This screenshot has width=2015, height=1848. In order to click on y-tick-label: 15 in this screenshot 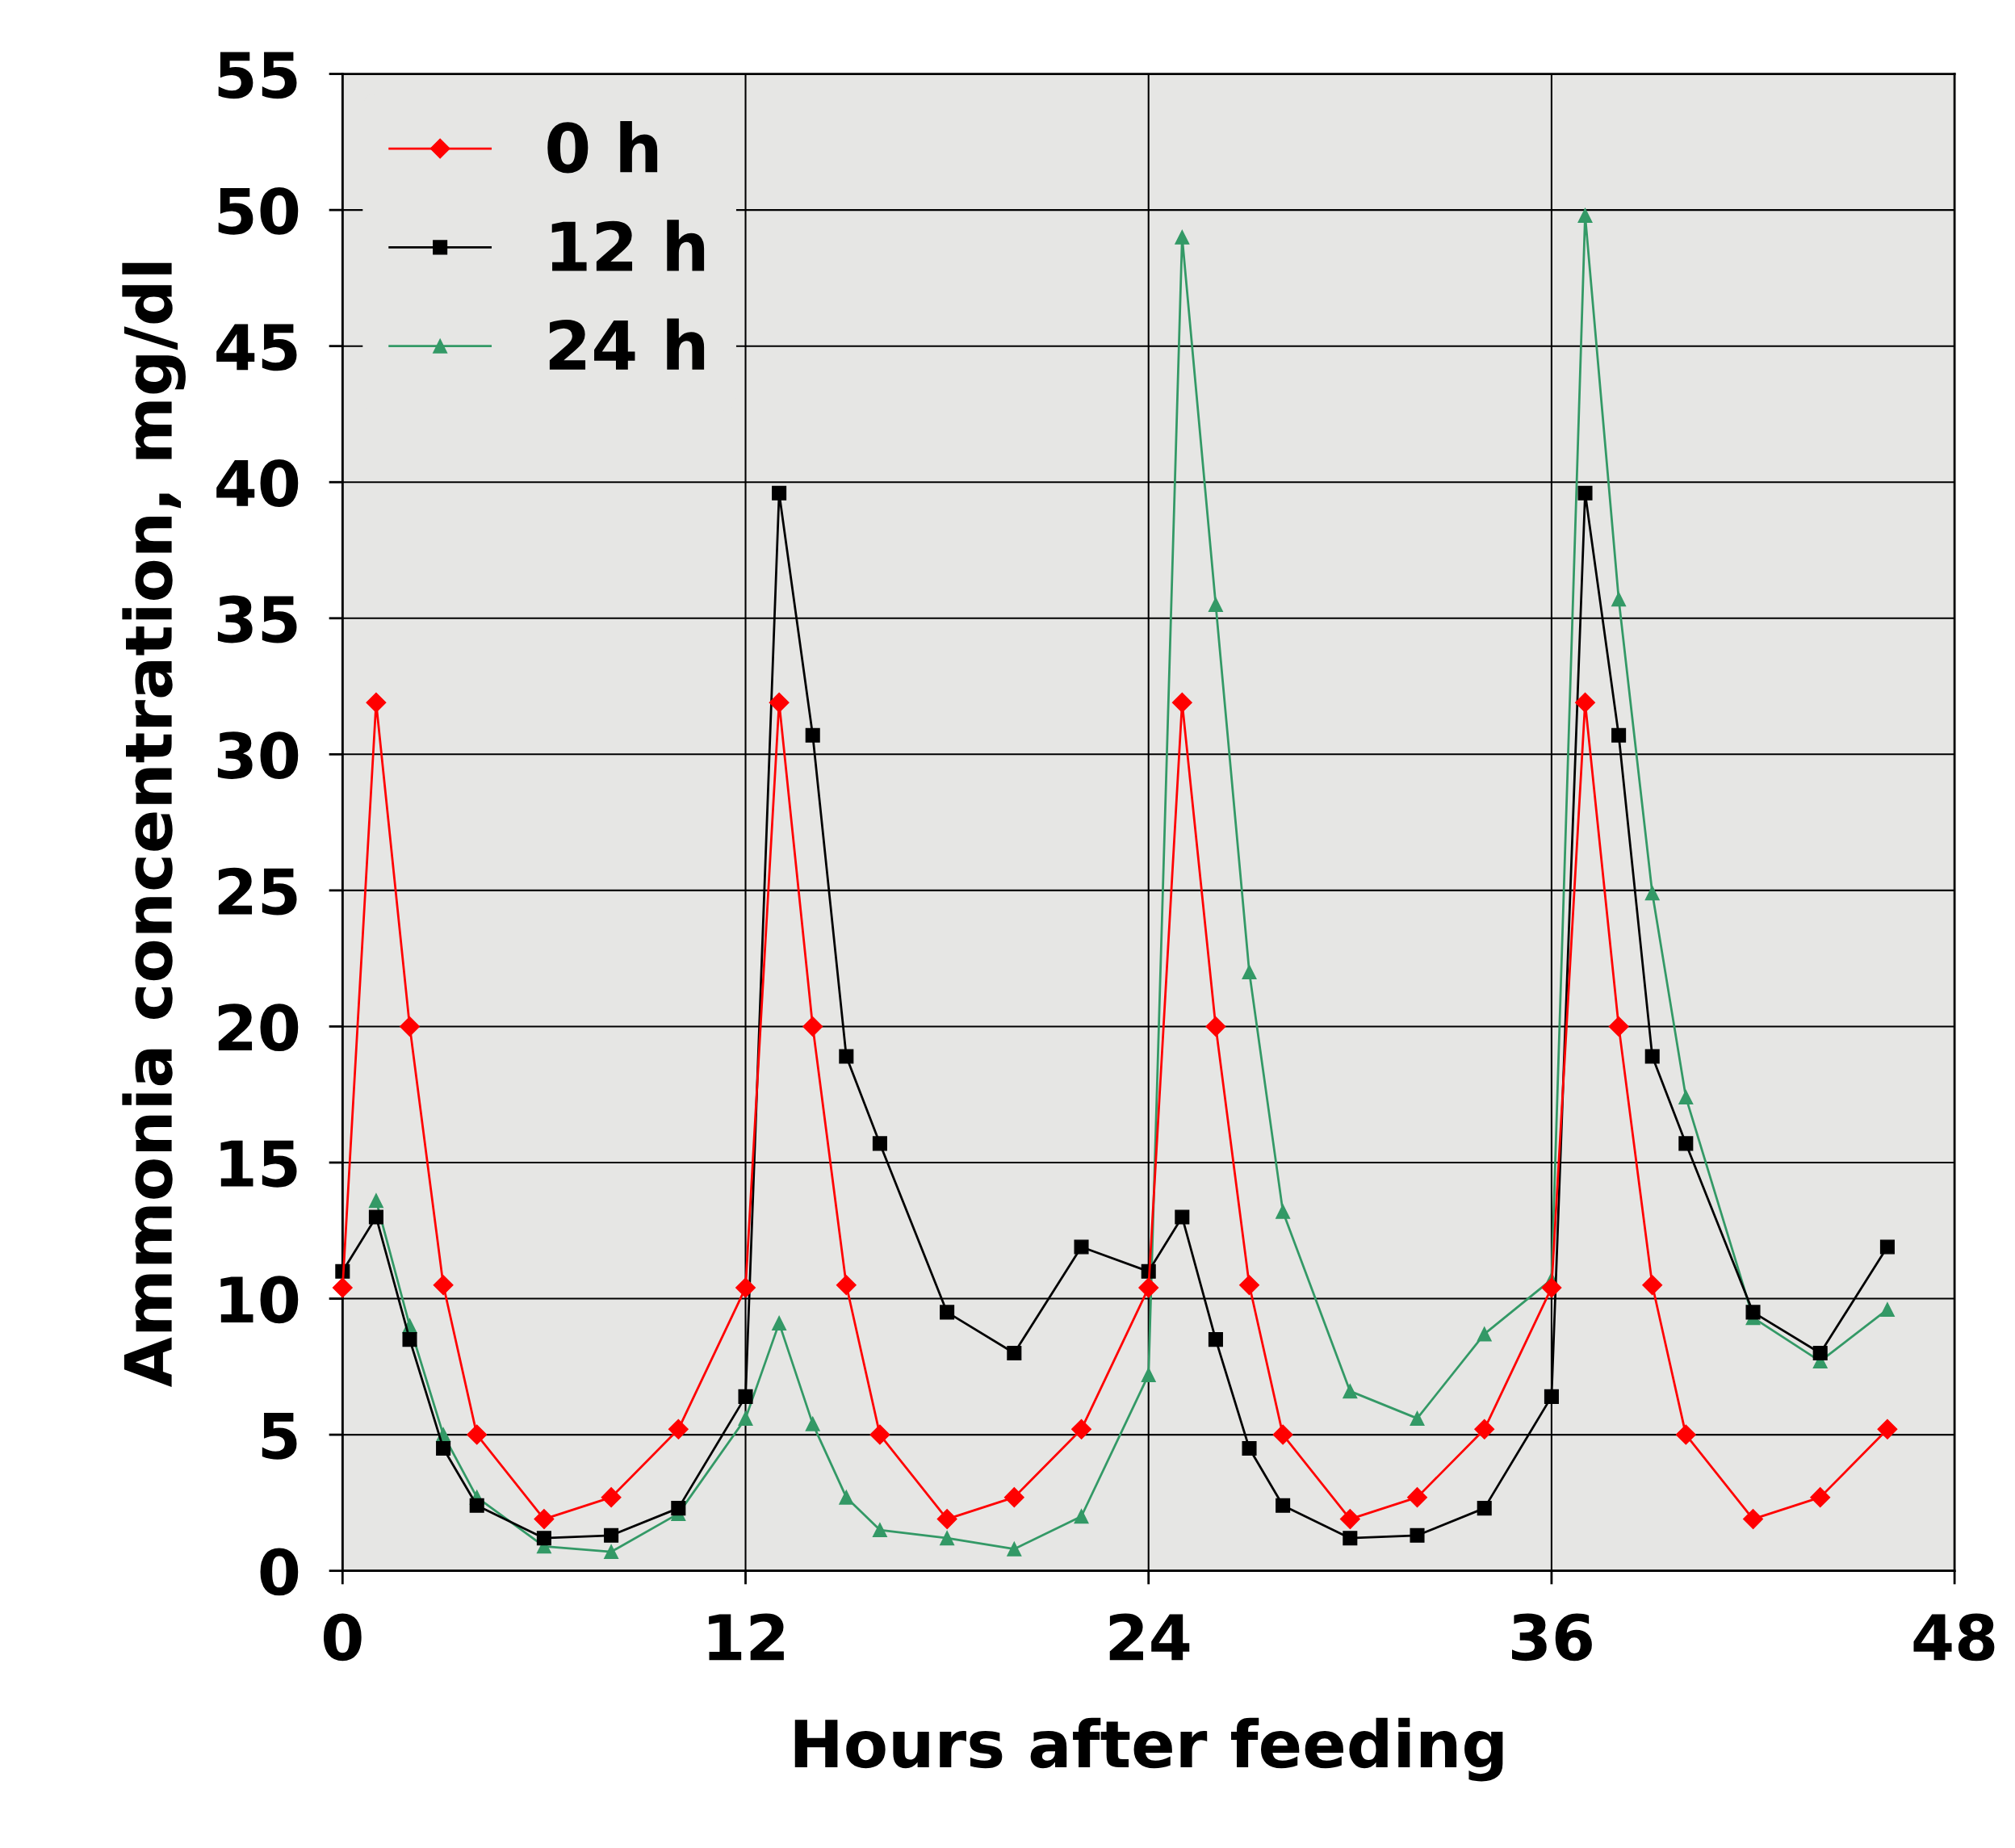, I will do `click(258, 1164)`.